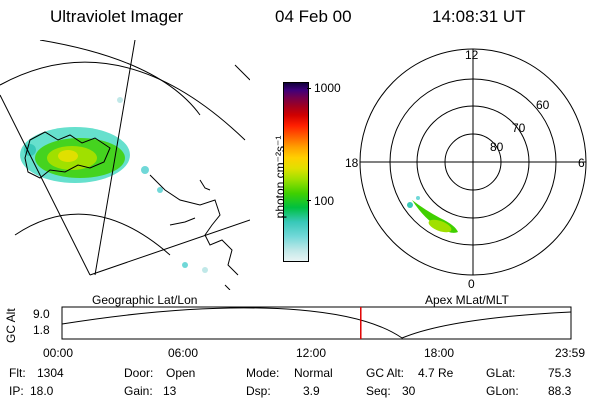 The width and height of the screenshot is (600, 400). I want to click on gcalt-label: GC Alt:, so click(385, 373).